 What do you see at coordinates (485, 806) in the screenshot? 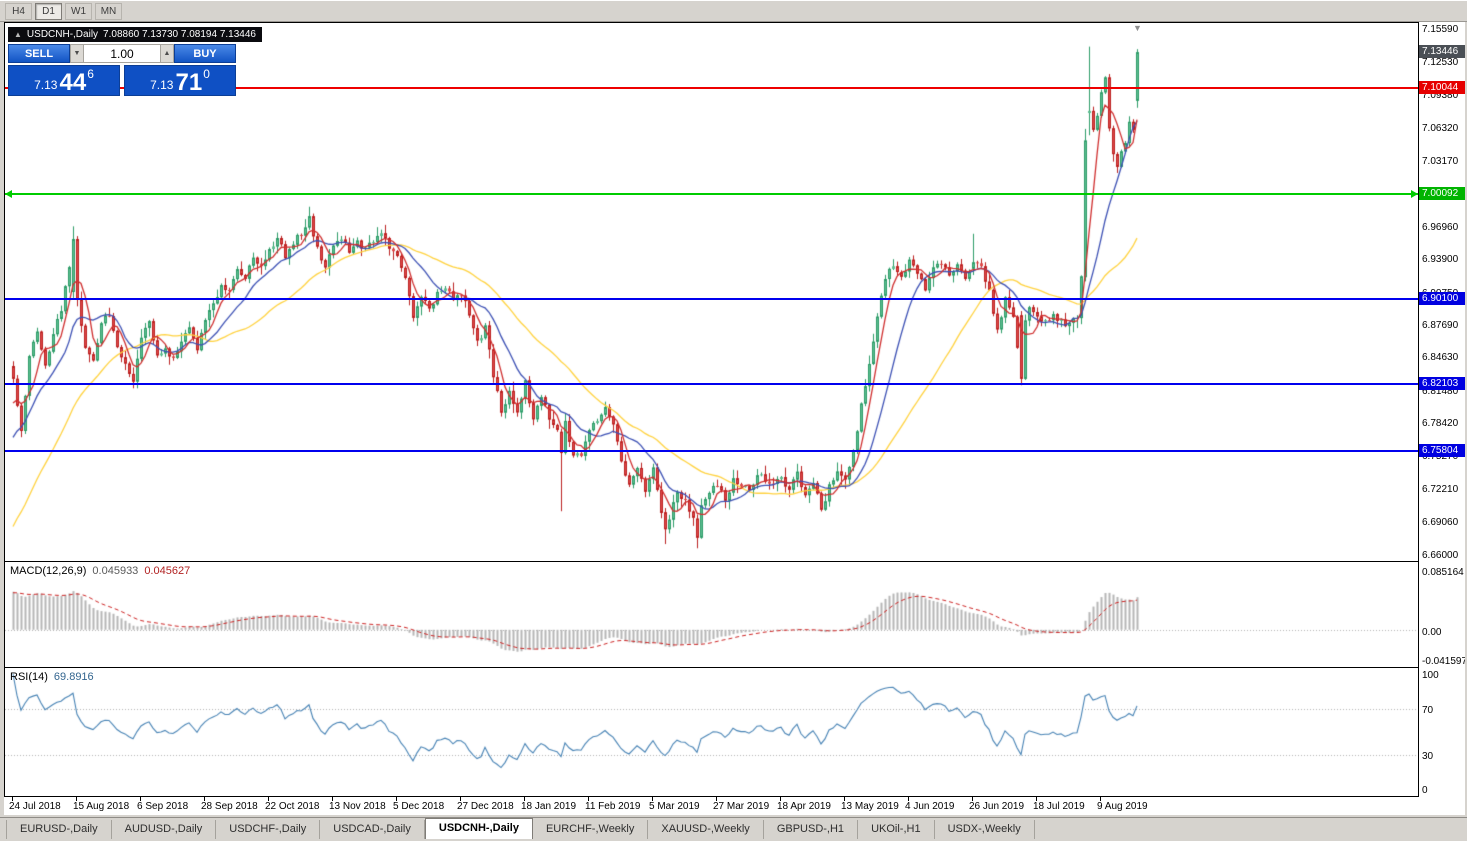
I see `time-label: 27 Dec 2018` at bounding box center [485, 806].